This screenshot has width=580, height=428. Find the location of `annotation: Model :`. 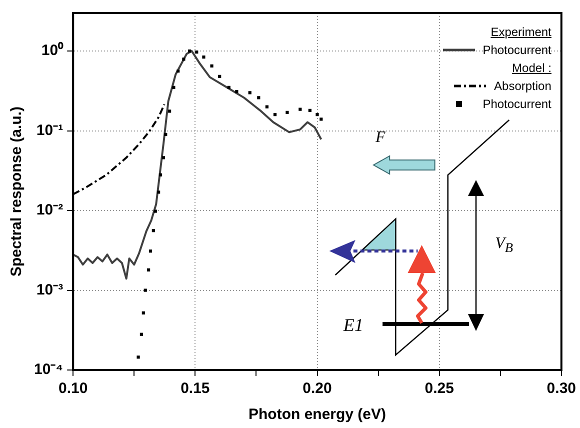

annotation: Model : is located at coordinates (532, 68).